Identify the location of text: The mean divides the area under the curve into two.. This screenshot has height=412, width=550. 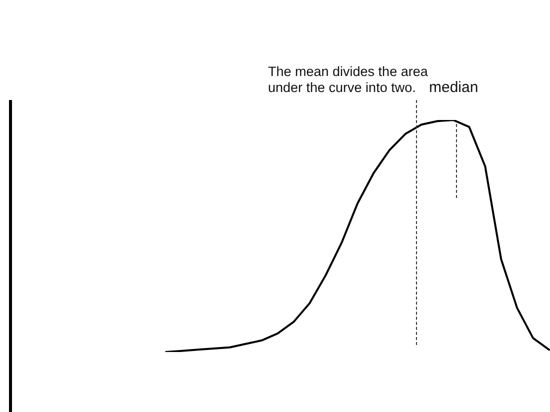
(348, 79).